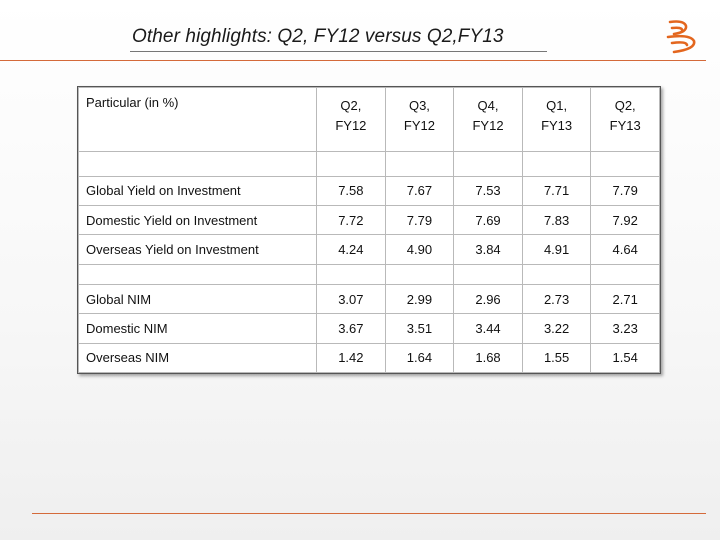 This screenshot has height=540, width=720. Describe the element at coordinates (488, 105) in the screenshot. I see `header-col-q: Q4,` at that location.